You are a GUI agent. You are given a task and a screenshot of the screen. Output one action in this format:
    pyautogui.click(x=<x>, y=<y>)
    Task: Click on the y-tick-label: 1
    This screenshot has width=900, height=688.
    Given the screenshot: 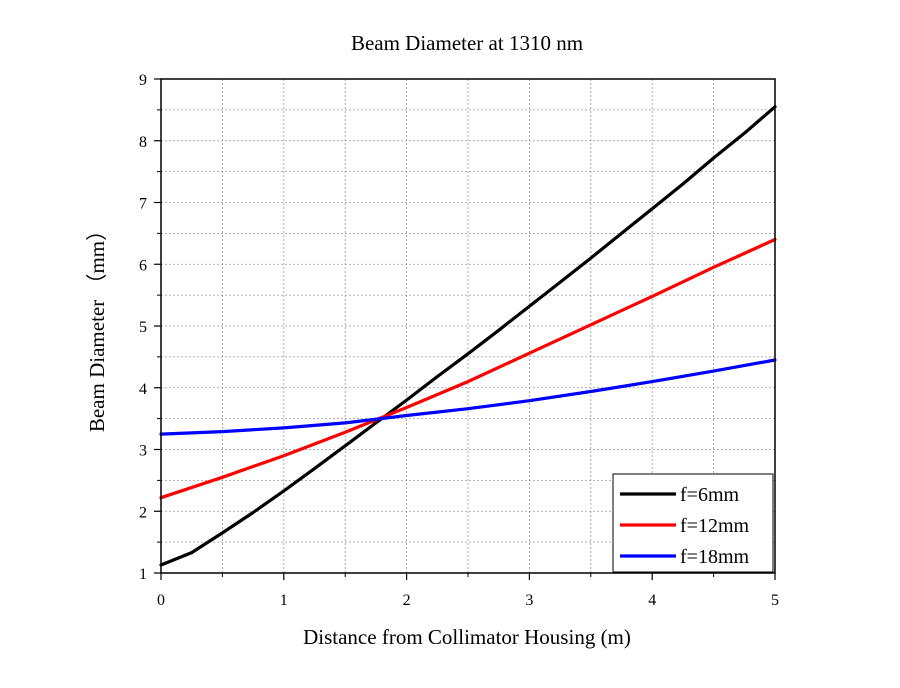 What is the action you would take?
    pyautogui.click(x=143, y=574)
    